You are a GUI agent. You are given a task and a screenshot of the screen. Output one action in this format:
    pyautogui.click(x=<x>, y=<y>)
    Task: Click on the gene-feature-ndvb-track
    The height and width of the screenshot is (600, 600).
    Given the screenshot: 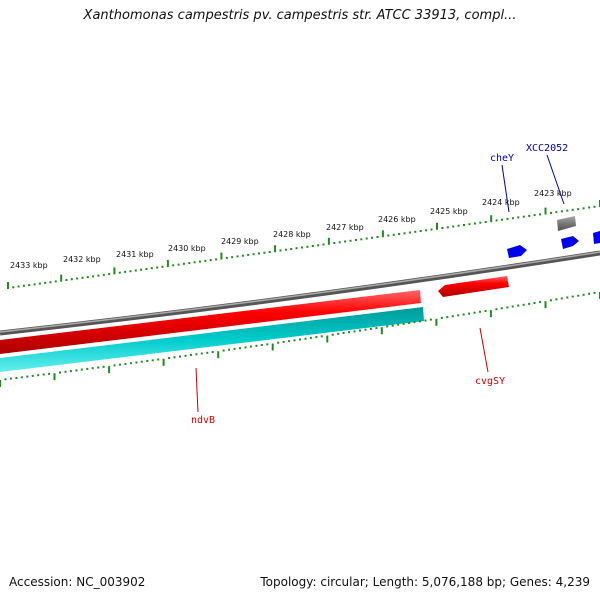 What is the action you would take?
    pyautogui.click(x=210, y=322)
    